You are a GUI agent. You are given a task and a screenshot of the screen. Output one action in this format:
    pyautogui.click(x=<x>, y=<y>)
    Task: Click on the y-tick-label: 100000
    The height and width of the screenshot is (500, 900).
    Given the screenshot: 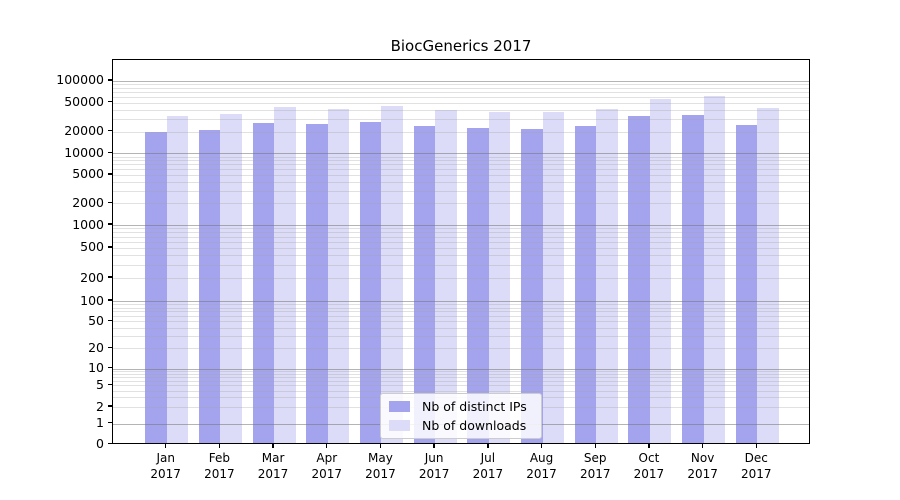 What is the action you would take?
    pyautogui.click(x=80, y=80)
    